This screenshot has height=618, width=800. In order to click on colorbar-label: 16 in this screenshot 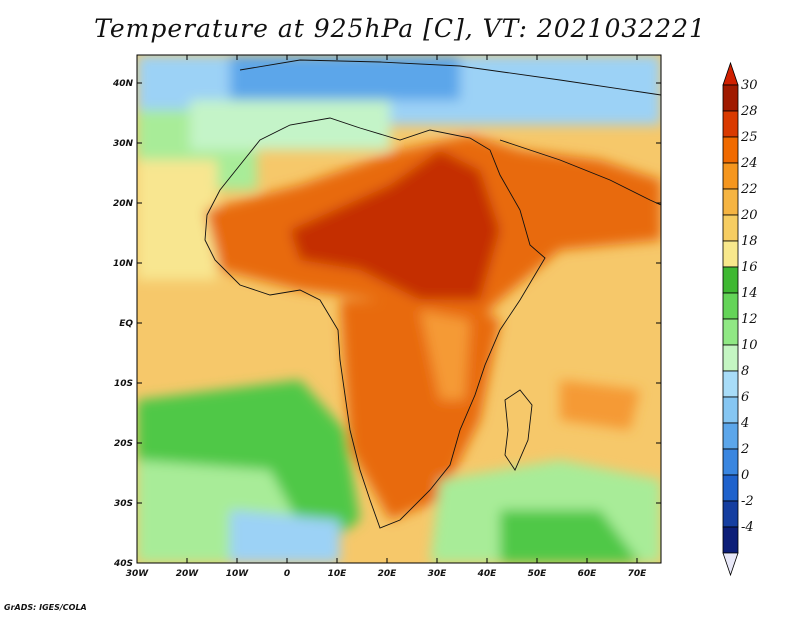, I will do `click(749, 267)`.